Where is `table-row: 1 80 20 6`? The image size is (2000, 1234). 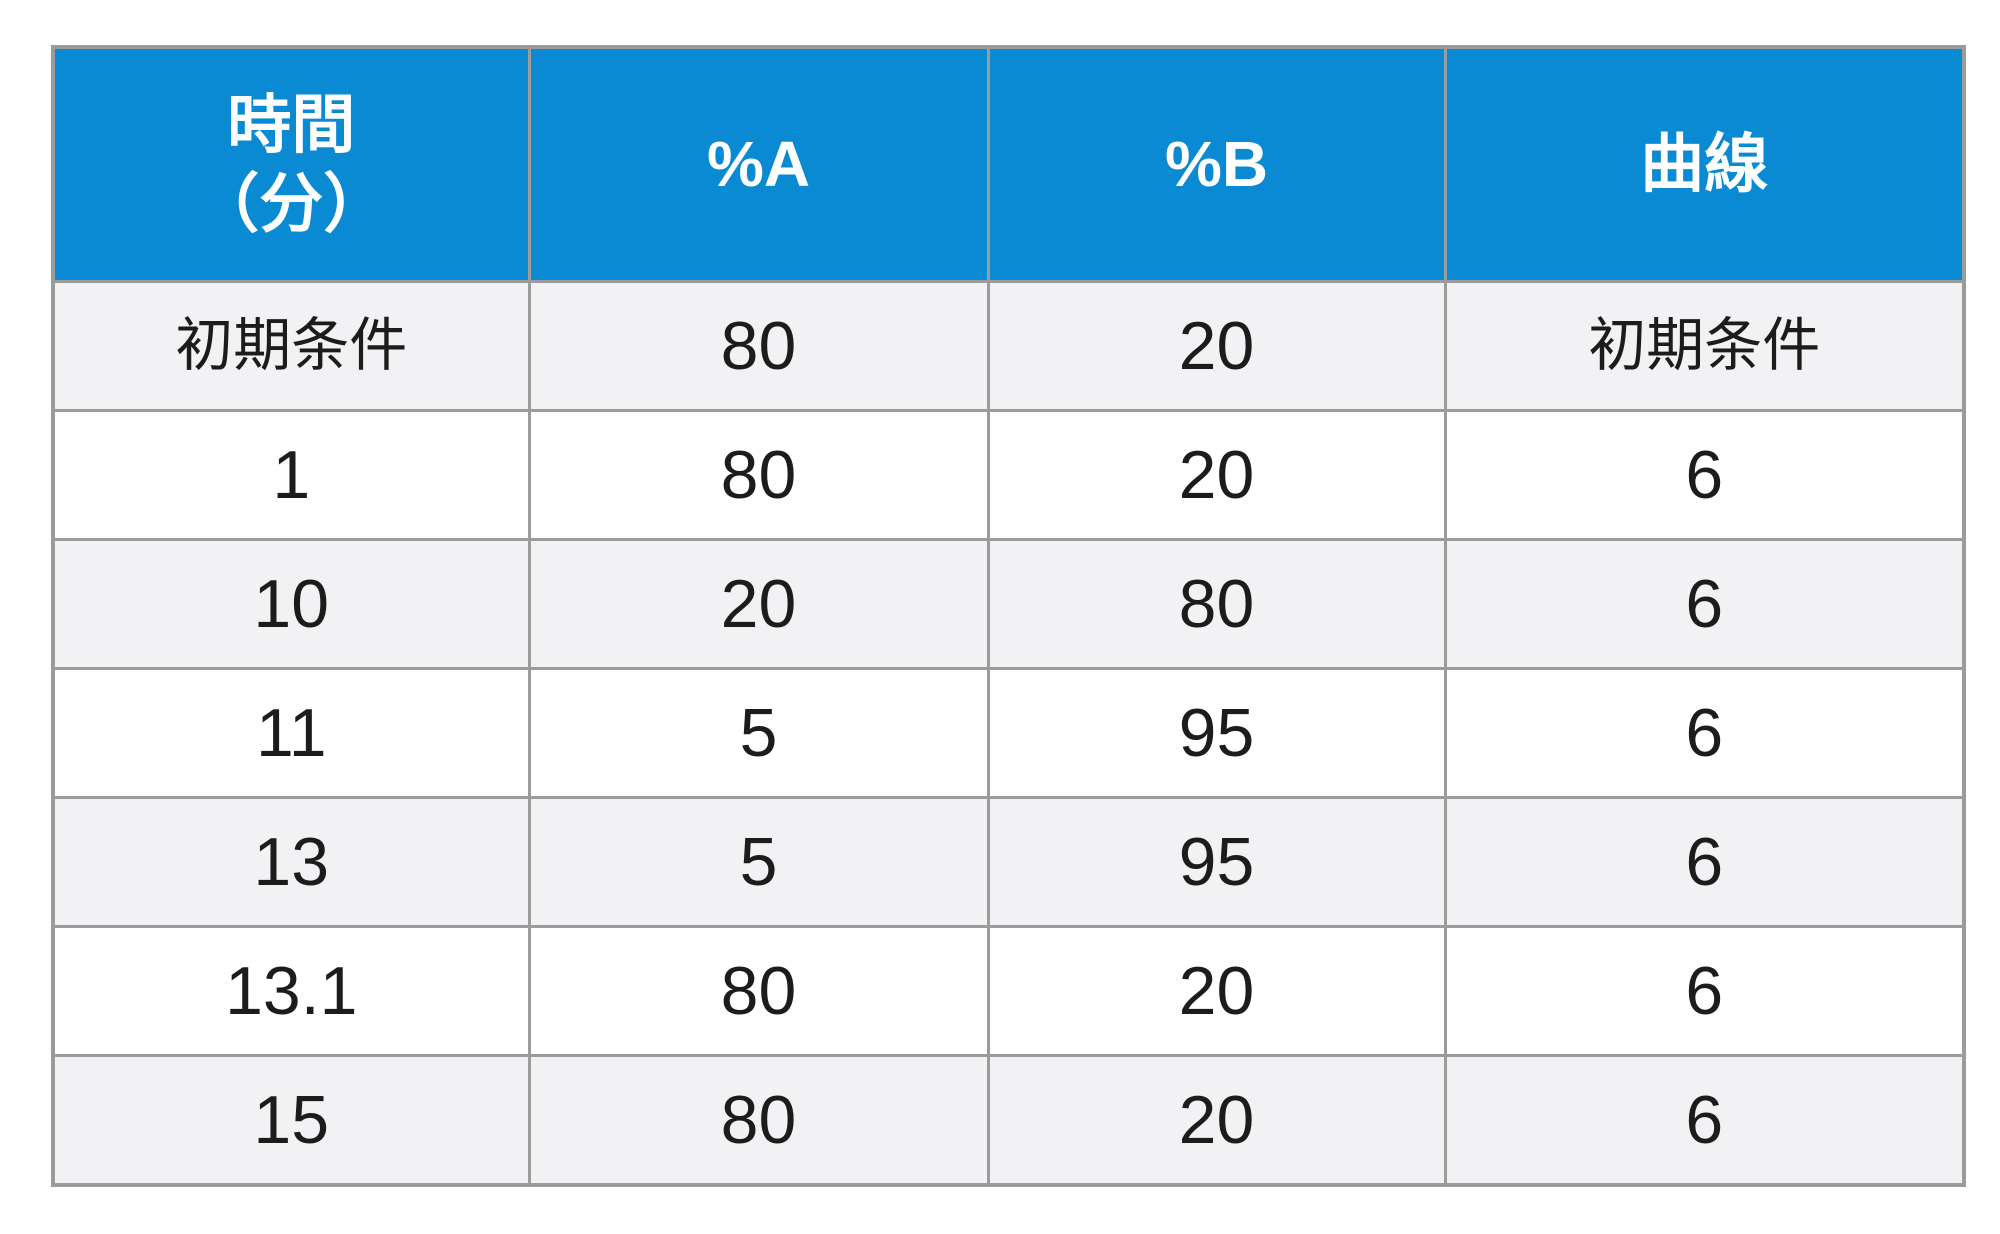 table-row: 1 80 20 6 is located at coordinates (1008, 475).